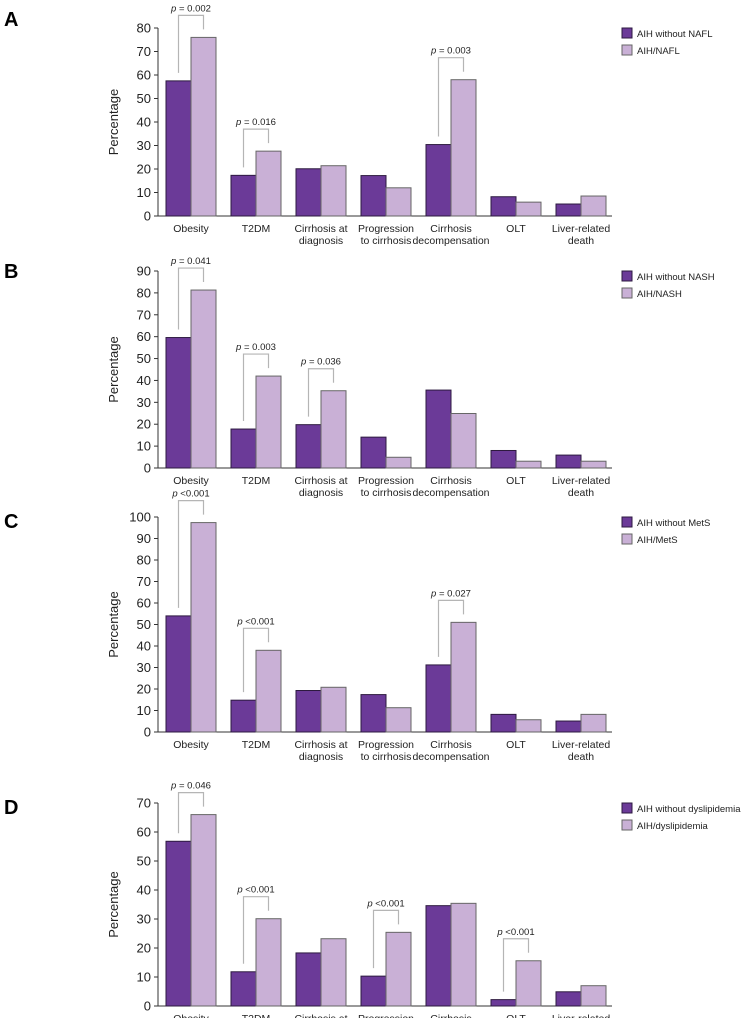 The image size is (750, 1018). Describe the element at coordinates (450, 593) in the screenshot. I see `p-value-label: p = 0.027` at that location.